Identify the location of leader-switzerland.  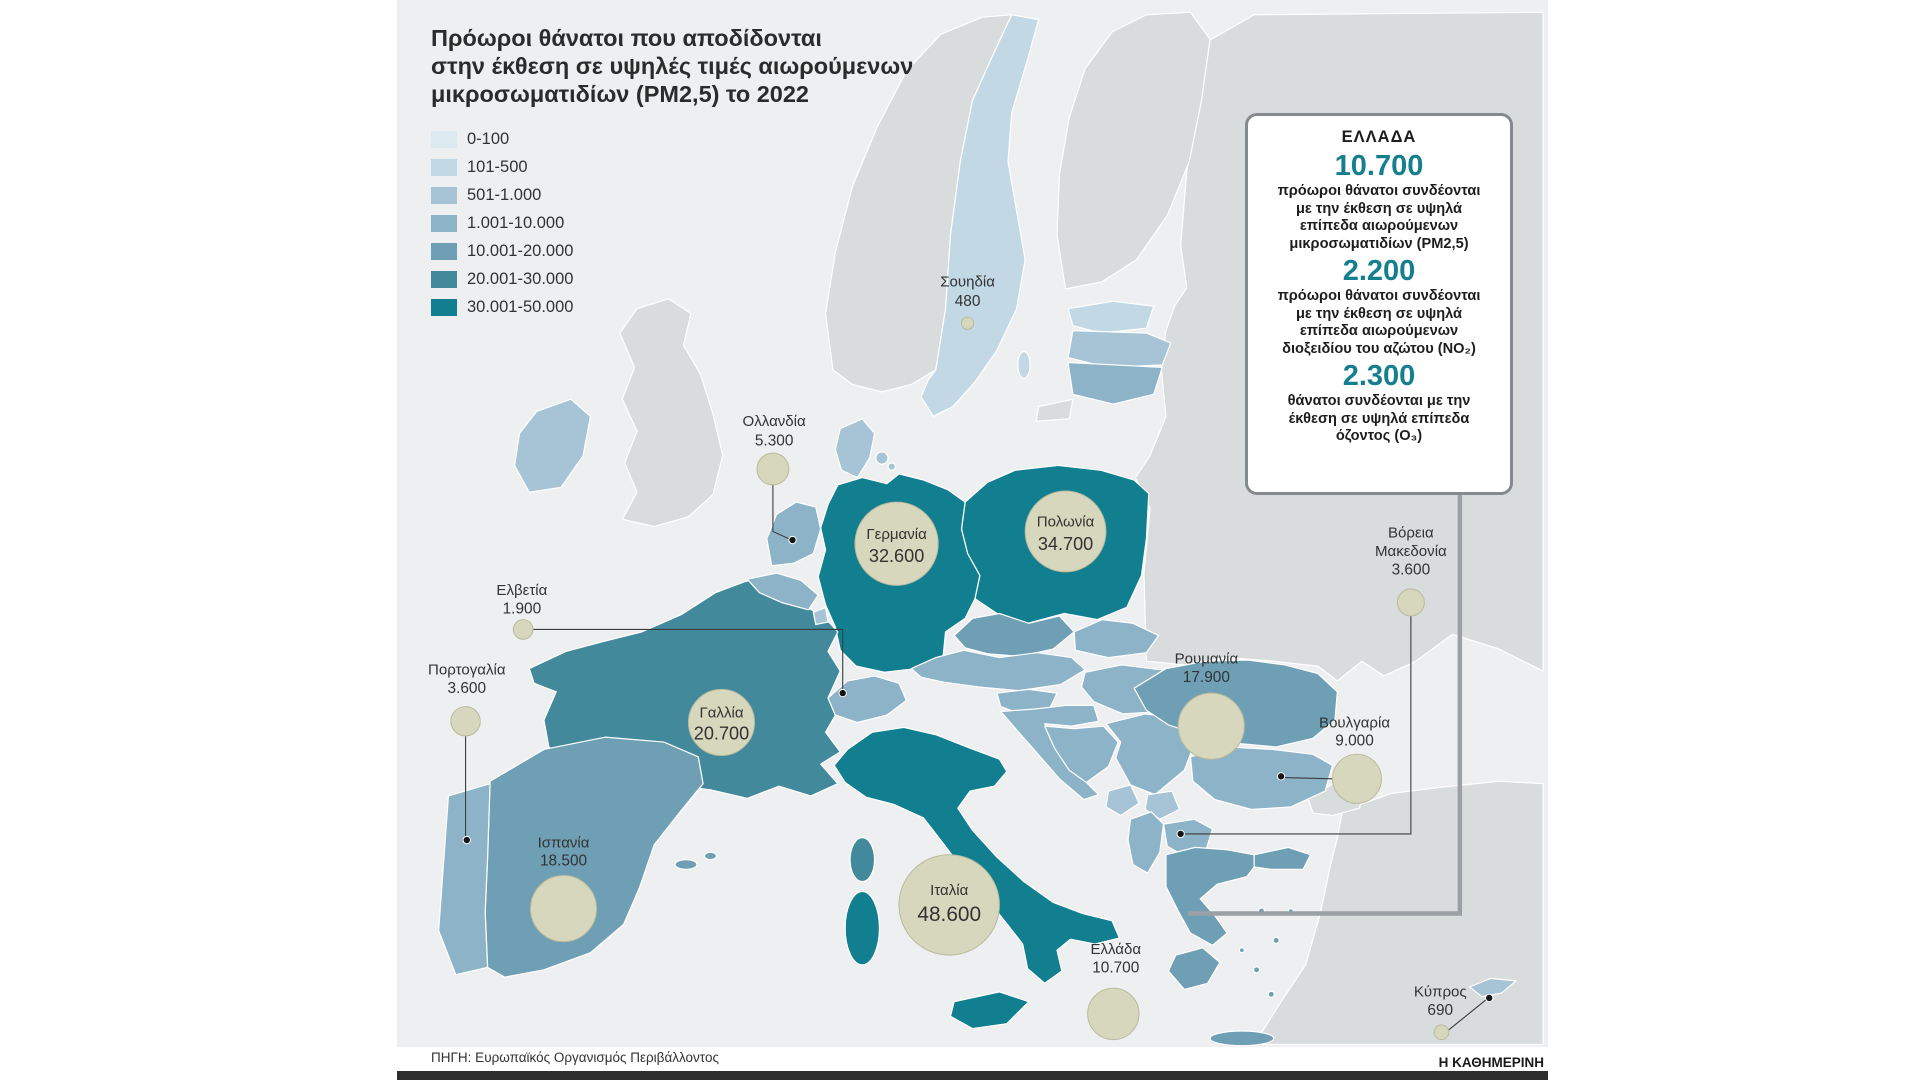
(688, 659).